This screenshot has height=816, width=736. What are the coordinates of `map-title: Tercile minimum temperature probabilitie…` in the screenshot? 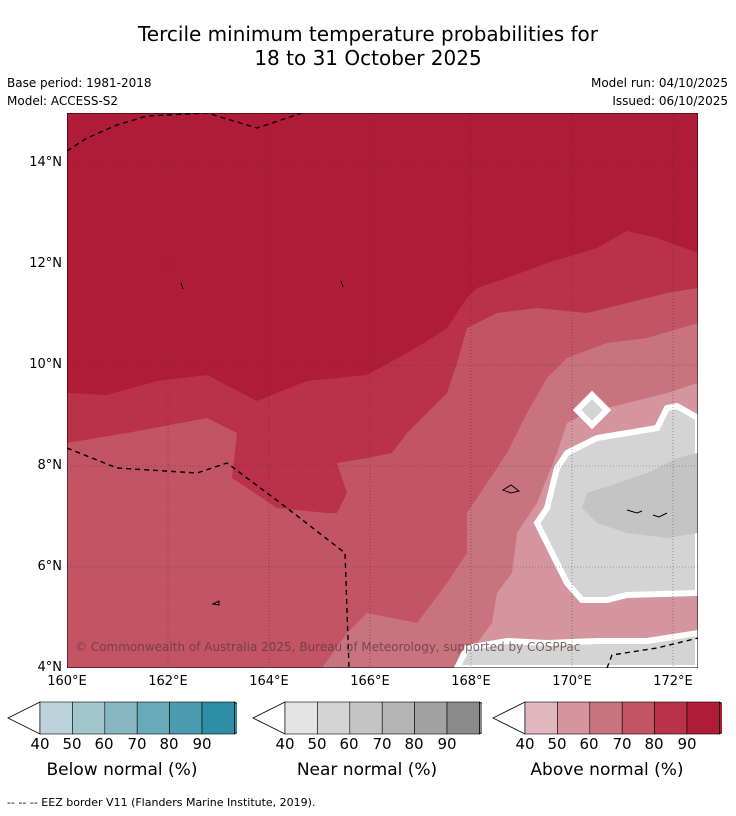 It's located at (368, 46).